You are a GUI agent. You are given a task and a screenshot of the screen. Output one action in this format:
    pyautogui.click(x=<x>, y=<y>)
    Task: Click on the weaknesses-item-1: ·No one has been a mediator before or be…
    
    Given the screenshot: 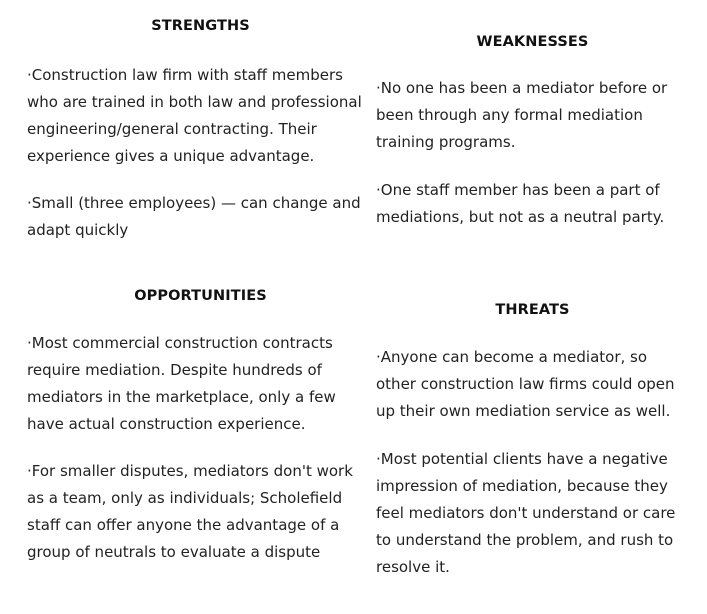 What is the action you would take?
    pyautogui.click(x=522, y=115)
    